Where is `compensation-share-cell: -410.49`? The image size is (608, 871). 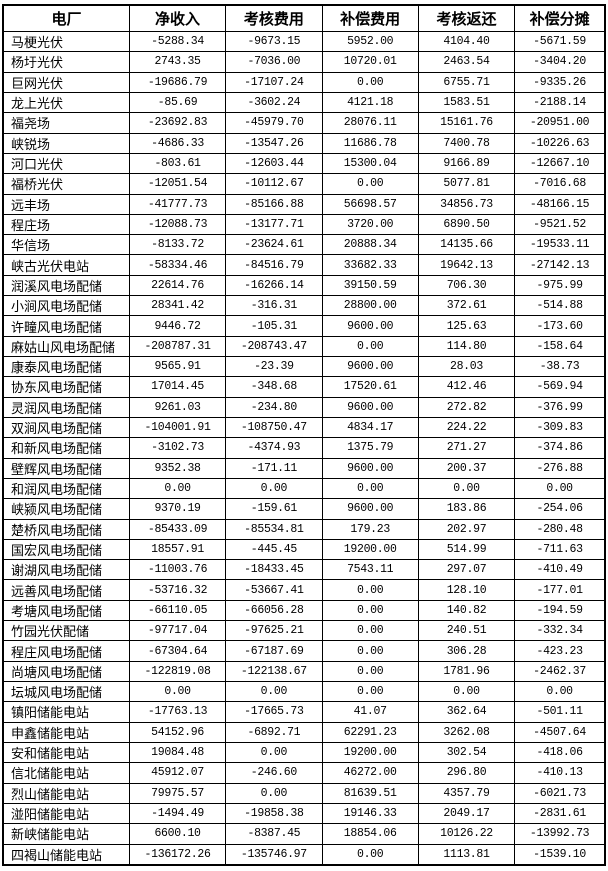
compensation-share-cell: -410.49 is located at coordinates (560, 570).